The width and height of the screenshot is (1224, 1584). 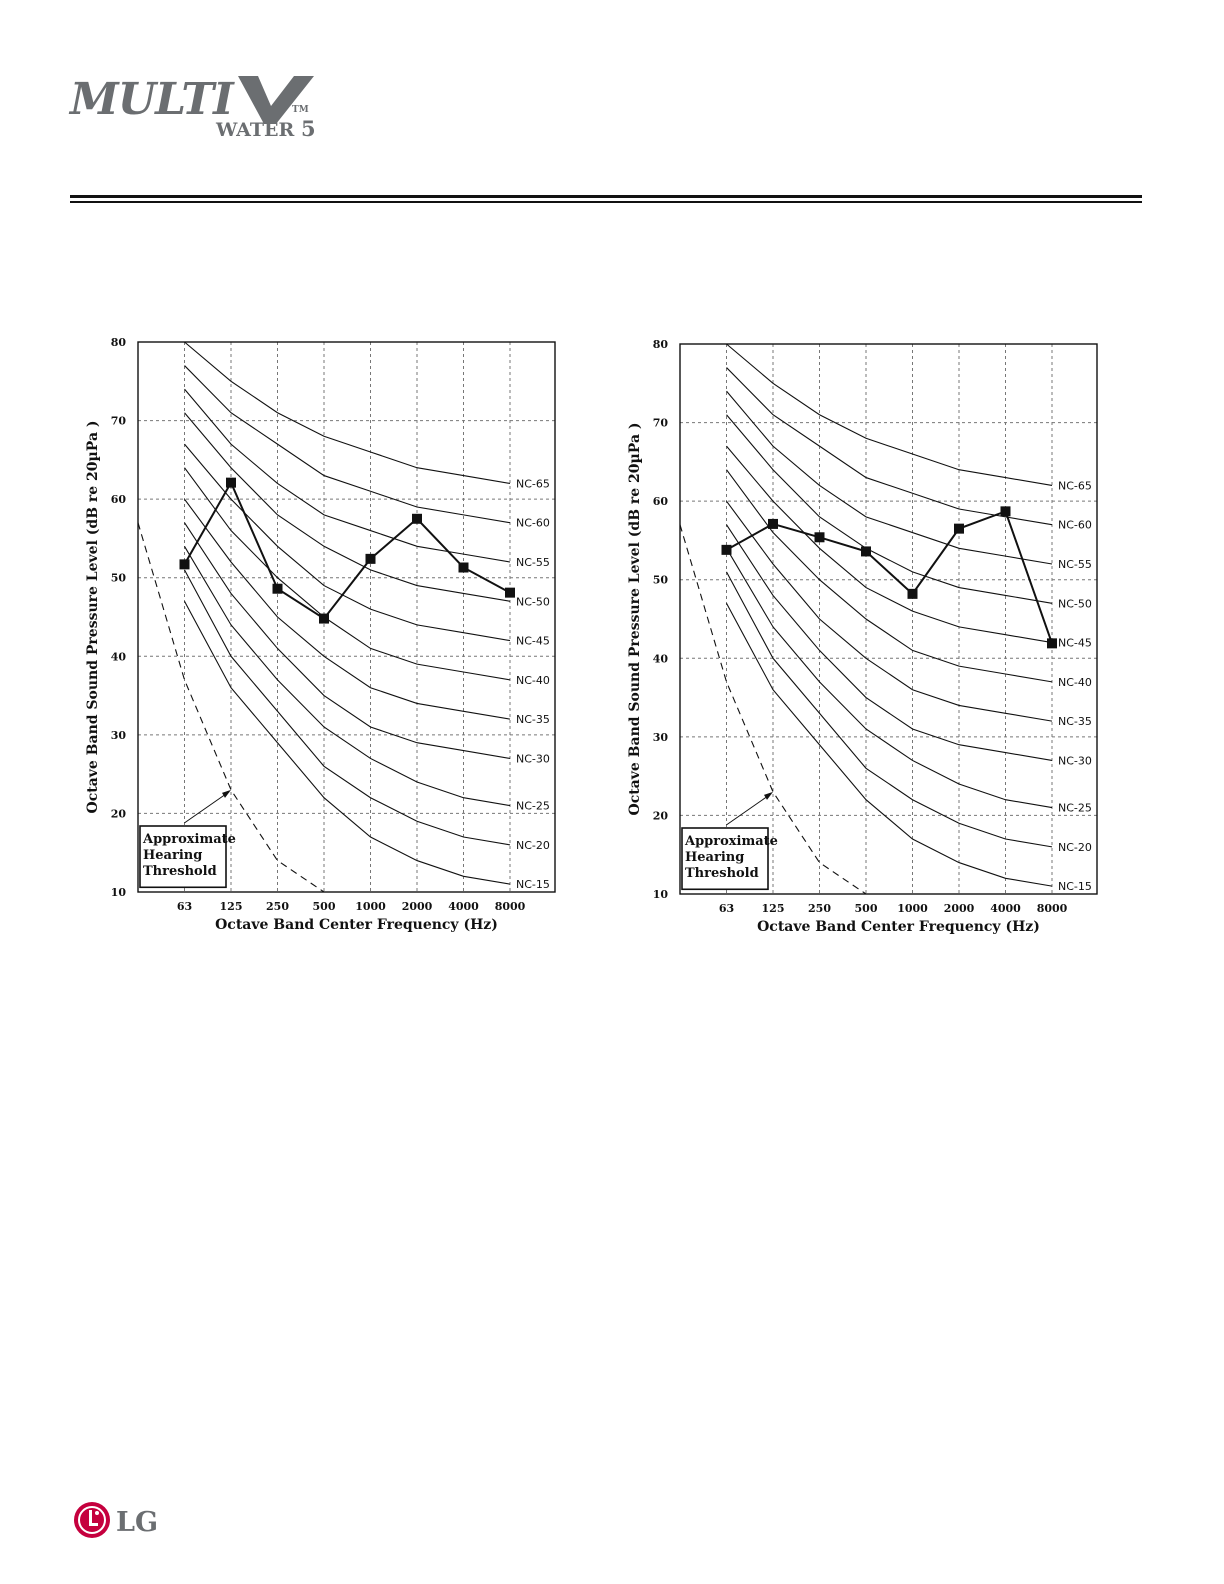 What do you see at coordinates (661, 894) in the screenshot?
I see `y-tick-label: 10` at bounding box center [661, 894].